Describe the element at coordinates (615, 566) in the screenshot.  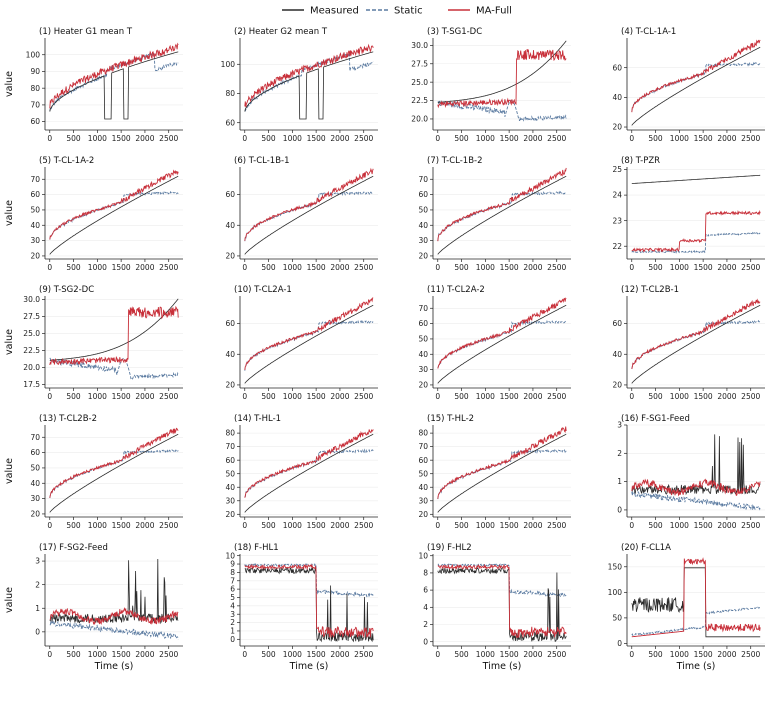
I see `y-tick-label: 150` at that location.